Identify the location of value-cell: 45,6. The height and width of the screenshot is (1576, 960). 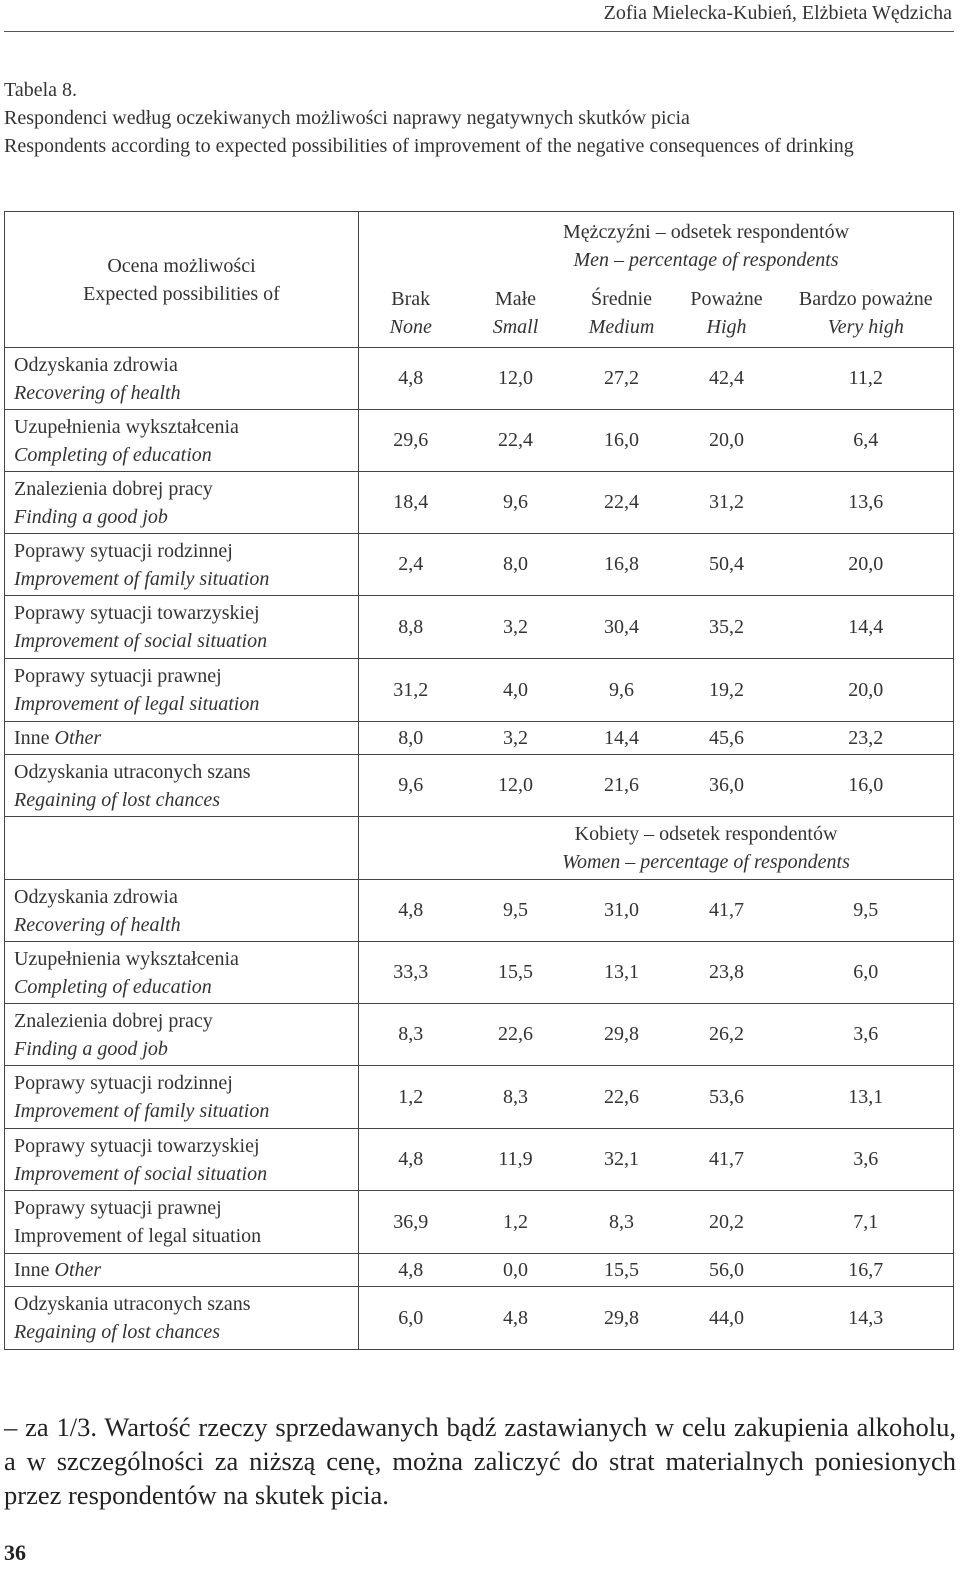
(726, 738).